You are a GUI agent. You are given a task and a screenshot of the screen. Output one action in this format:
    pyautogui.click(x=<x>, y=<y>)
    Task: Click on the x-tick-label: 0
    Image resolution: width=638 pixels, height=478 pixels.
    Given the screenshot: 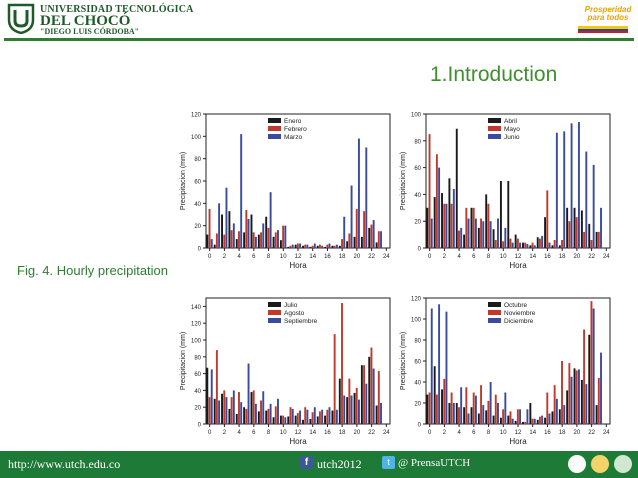 What is the action you would take?
    pyautogui.click(x=430, y=257)
    